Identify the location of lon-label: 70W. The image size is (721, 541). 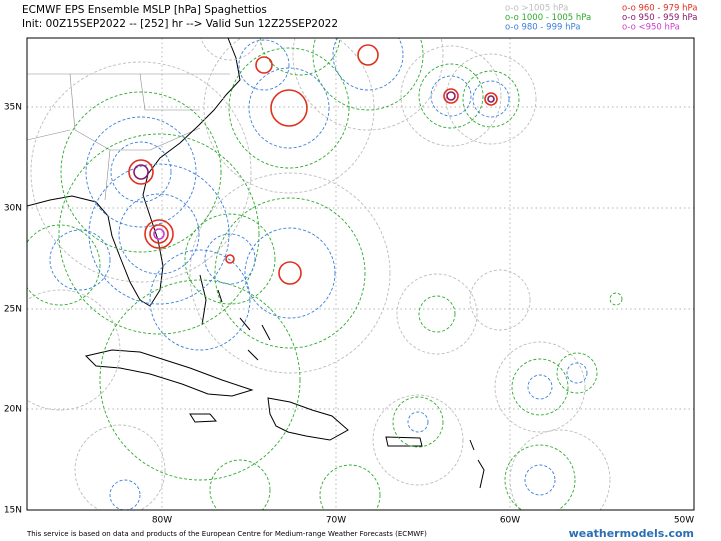
(336, 521).